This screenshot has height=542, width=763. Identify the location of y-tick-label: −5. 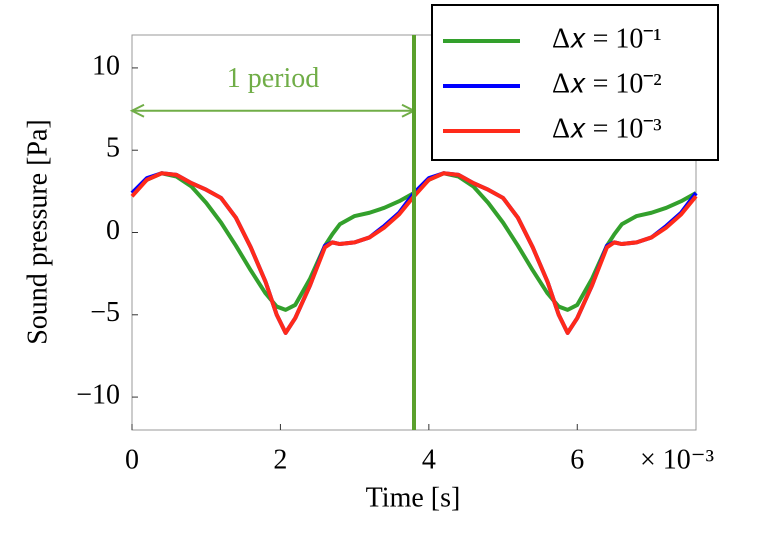
(105, 312).